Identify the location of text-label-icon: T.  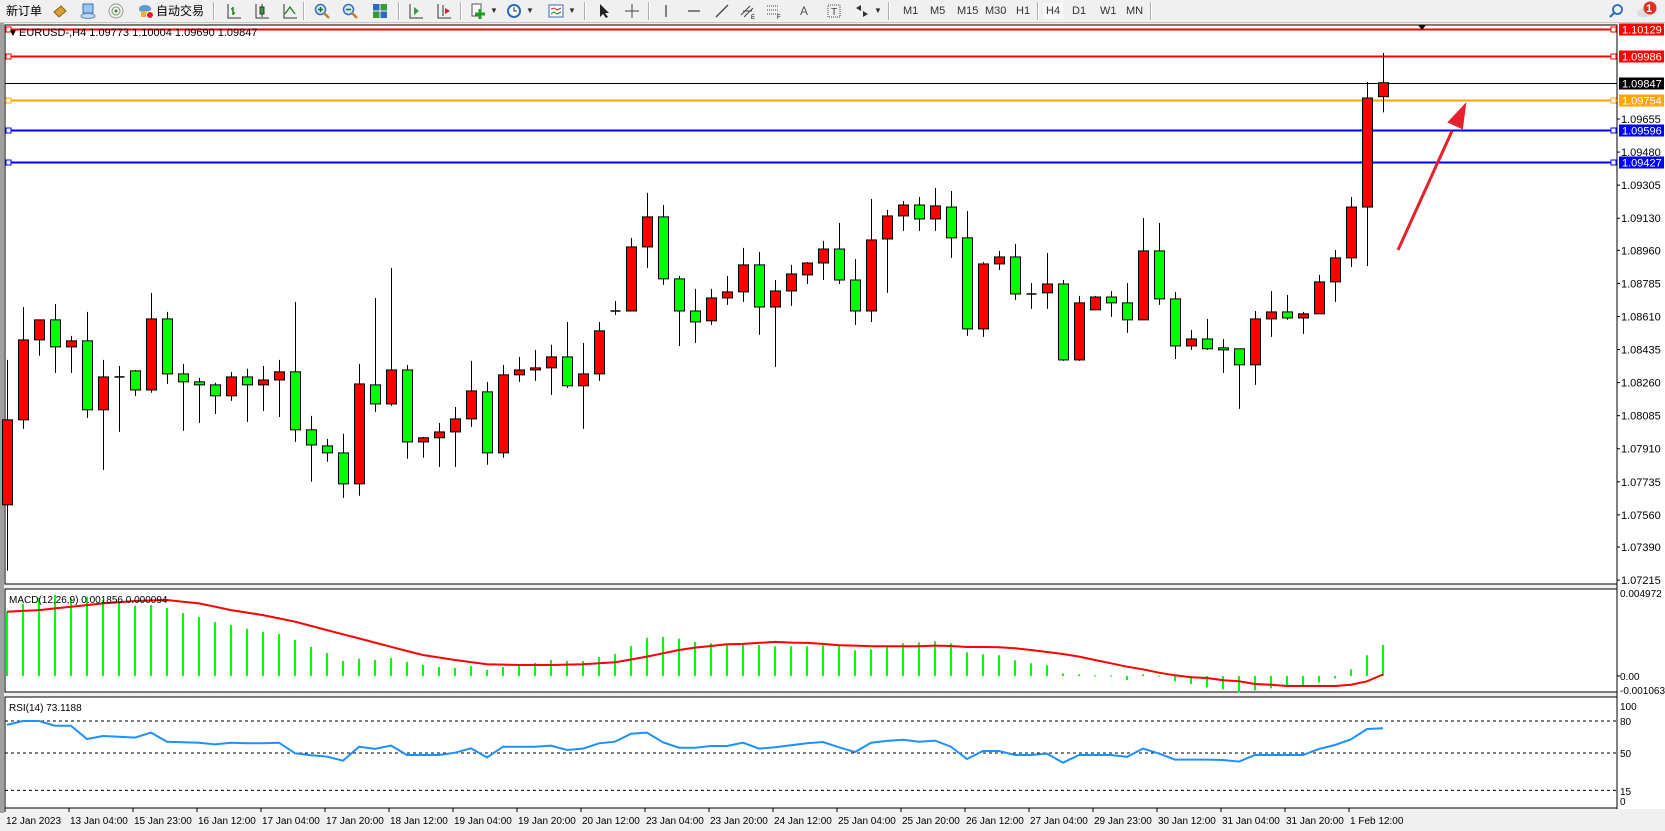
(834, 11).